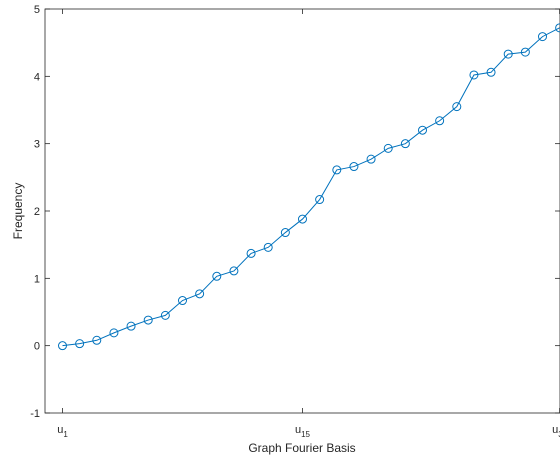 This screenshot has width=560, height=461. Describe the element at coordinates (37, 279) in the screenshot. I see `y-tick-label: 1` at that location.